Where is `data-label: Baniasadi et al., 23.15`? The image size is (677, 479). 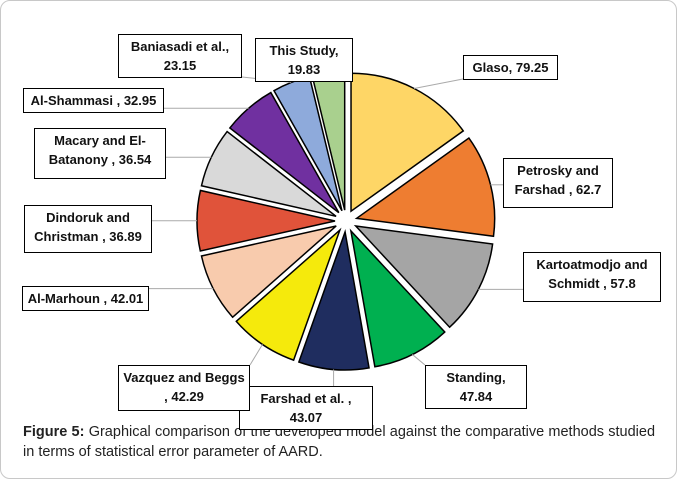
data-label: Baniasadi et al., 23.15 is located at coordinates (180, 56).